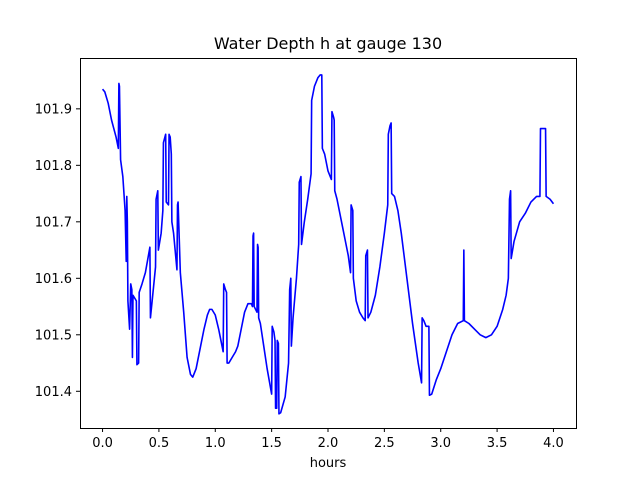 Image resolution: width=640 pixels, height=480 pixels. What do you see at coordinates (57, 251) in the screenshot?
I see `y-axis: 101.4 101.5 101.6 101.7 101.8 101.9` at bounding box center [57, 251].